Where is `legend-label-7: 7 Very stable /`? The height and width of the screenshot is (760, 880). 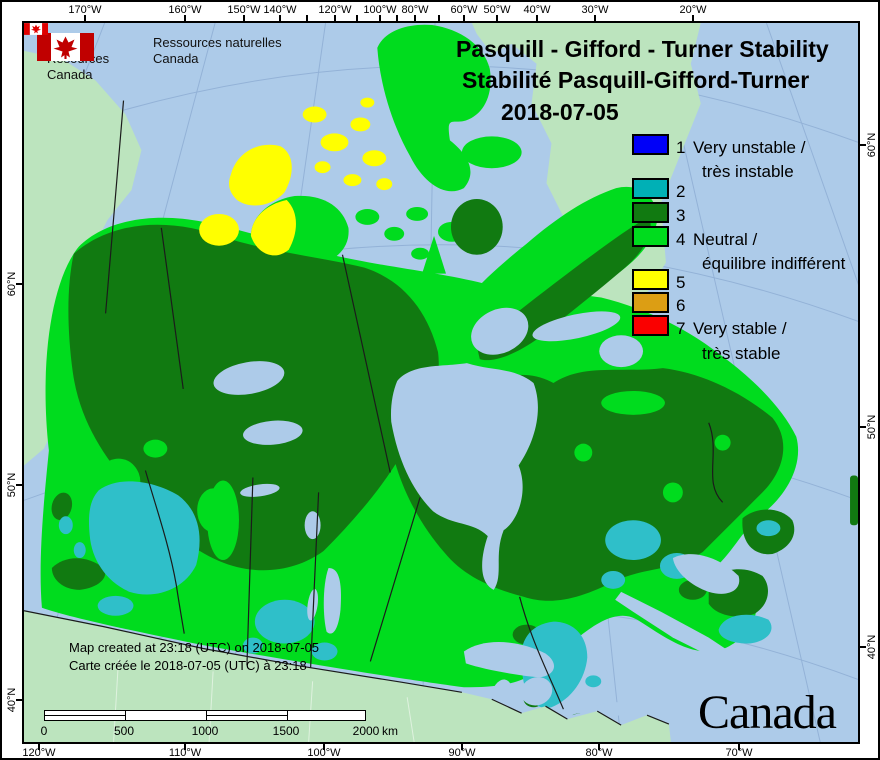
legend-label-7: 7 Very stable / is located at coordinates (731, 329).